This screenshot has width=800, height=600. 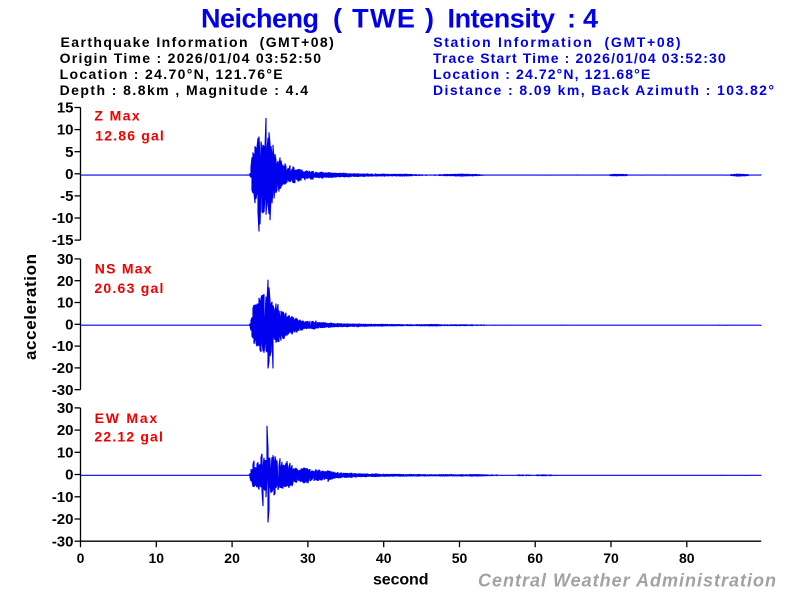 What do you see at coordinates (128, 288) in the screenshot?
I see `svg-text: 20.63 gal` at bounding box center [128, 288].